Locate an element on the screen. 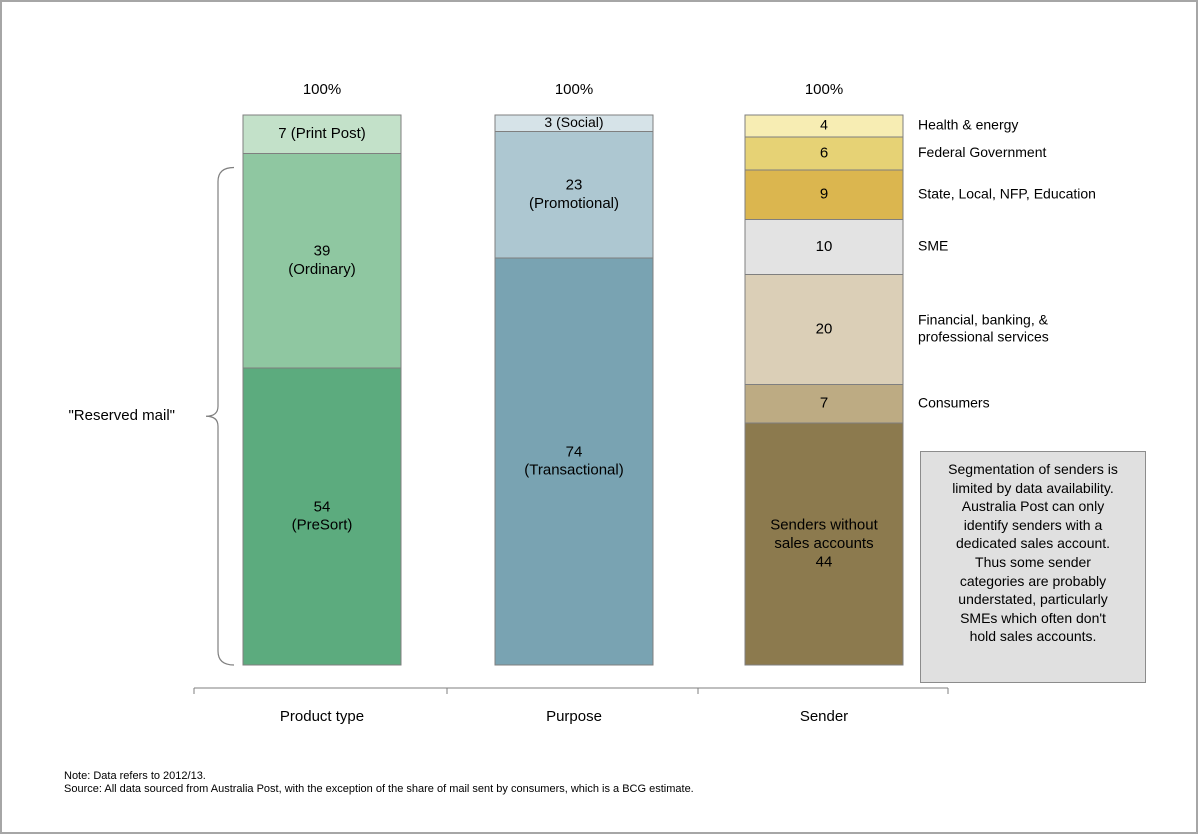 The image size is (1198, 837). segment-label: 4 is located at coordinates (824, 125).